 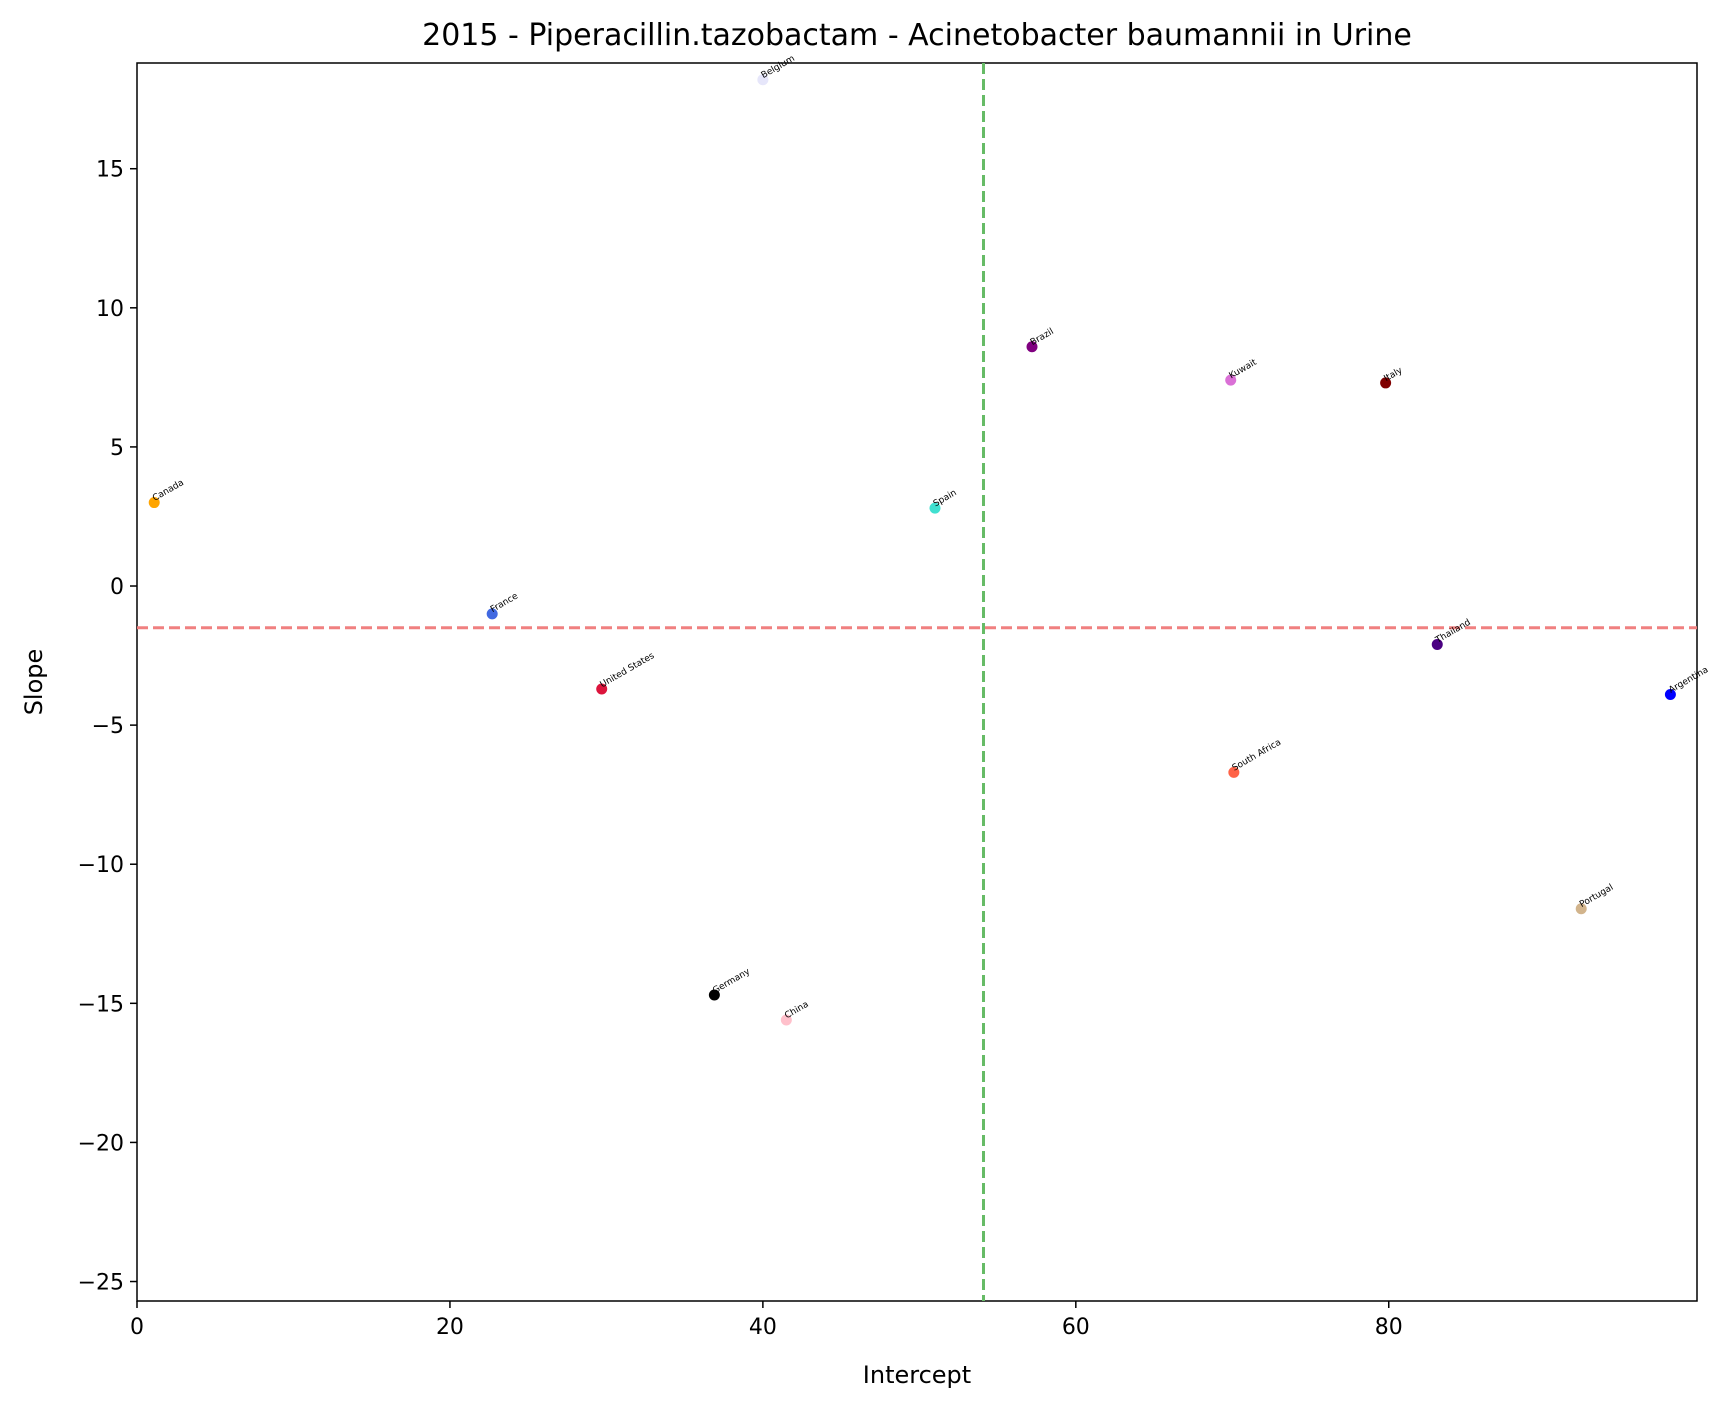 I want to click on data-point-label: China, so click(x=796, y=1011).